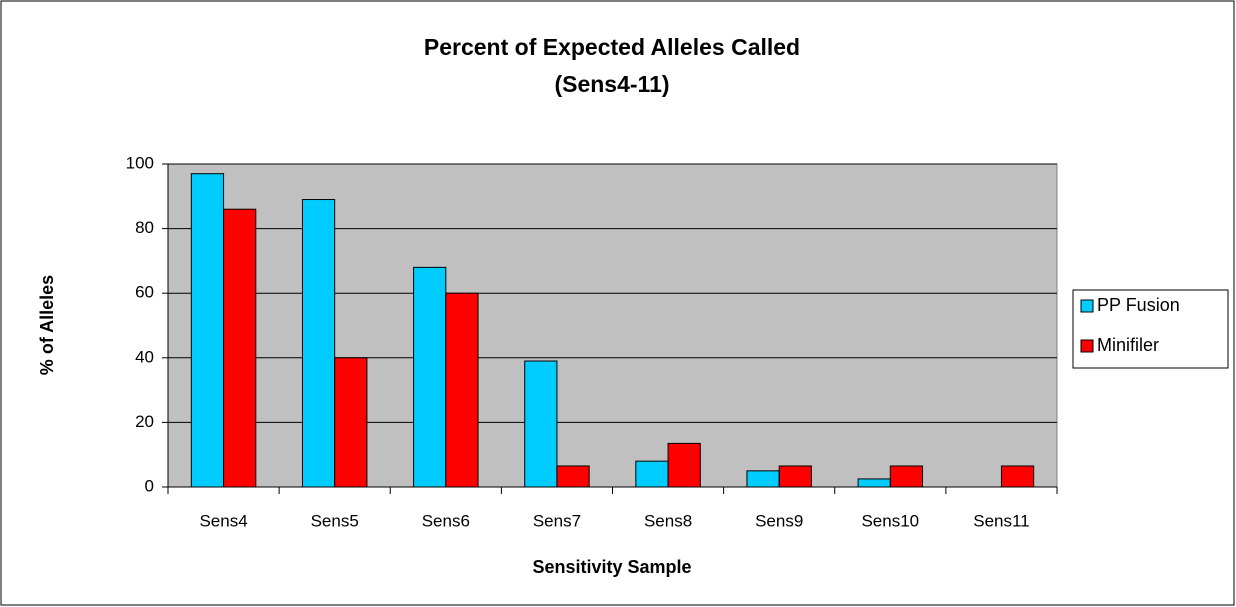 The width and height of the screenshot is (1236, 607). Describe the element at coordinates (1128, 345) in the screenshot. I see `legend-label: Minifiler` at that location.